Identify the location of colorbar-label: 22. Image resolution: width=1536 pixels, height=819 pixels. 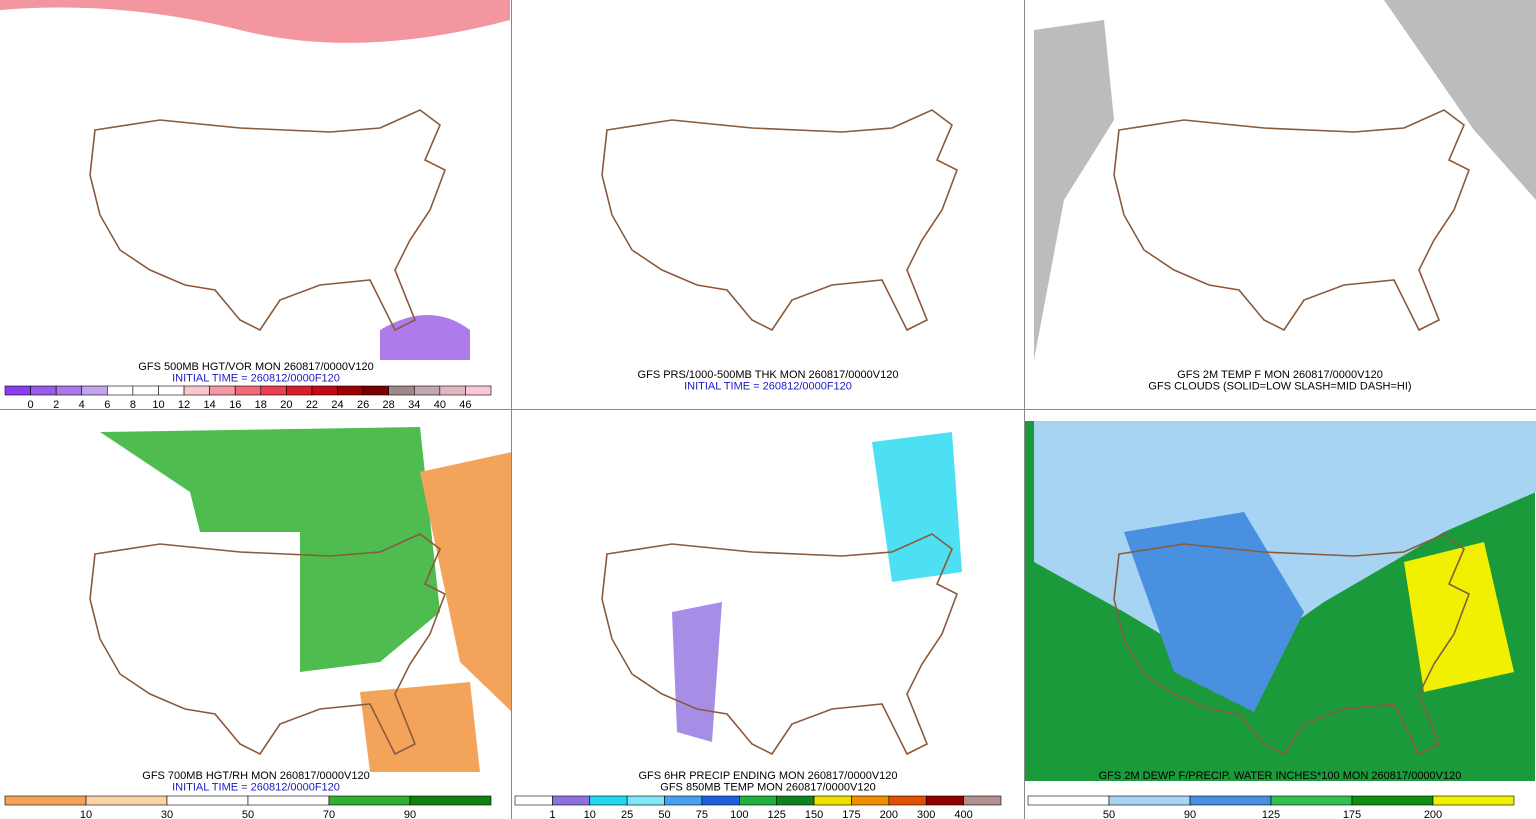
(312, 405).